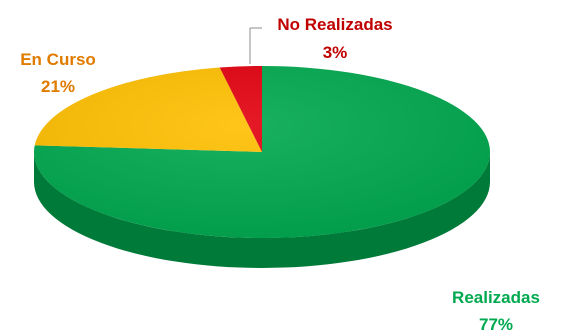 The width and height of the screenshot is (566, 336). Describe the element at coordinates (335, 52) in the screenshot. I see `label-no-realizadas-value: 3%` at that location.